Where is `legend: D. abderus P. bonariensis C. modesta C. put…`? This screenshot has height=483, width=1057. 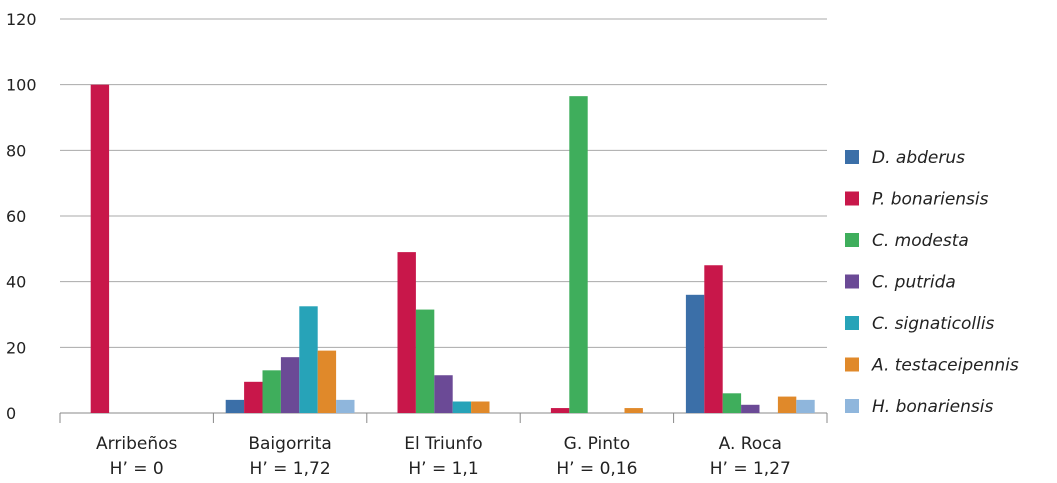
legend: D. abderus P. bonariensis C. modesta C. put… is located at coordinates (932, 282).